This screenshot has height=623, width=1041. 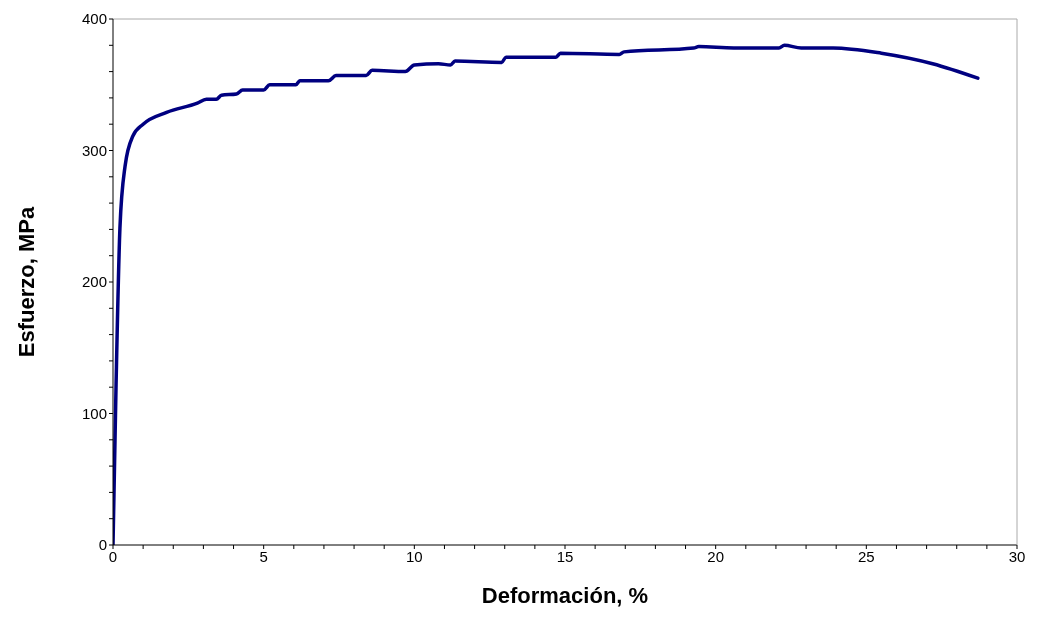 I want to click on x-tick-label: 0, so click(x=113, y=556).